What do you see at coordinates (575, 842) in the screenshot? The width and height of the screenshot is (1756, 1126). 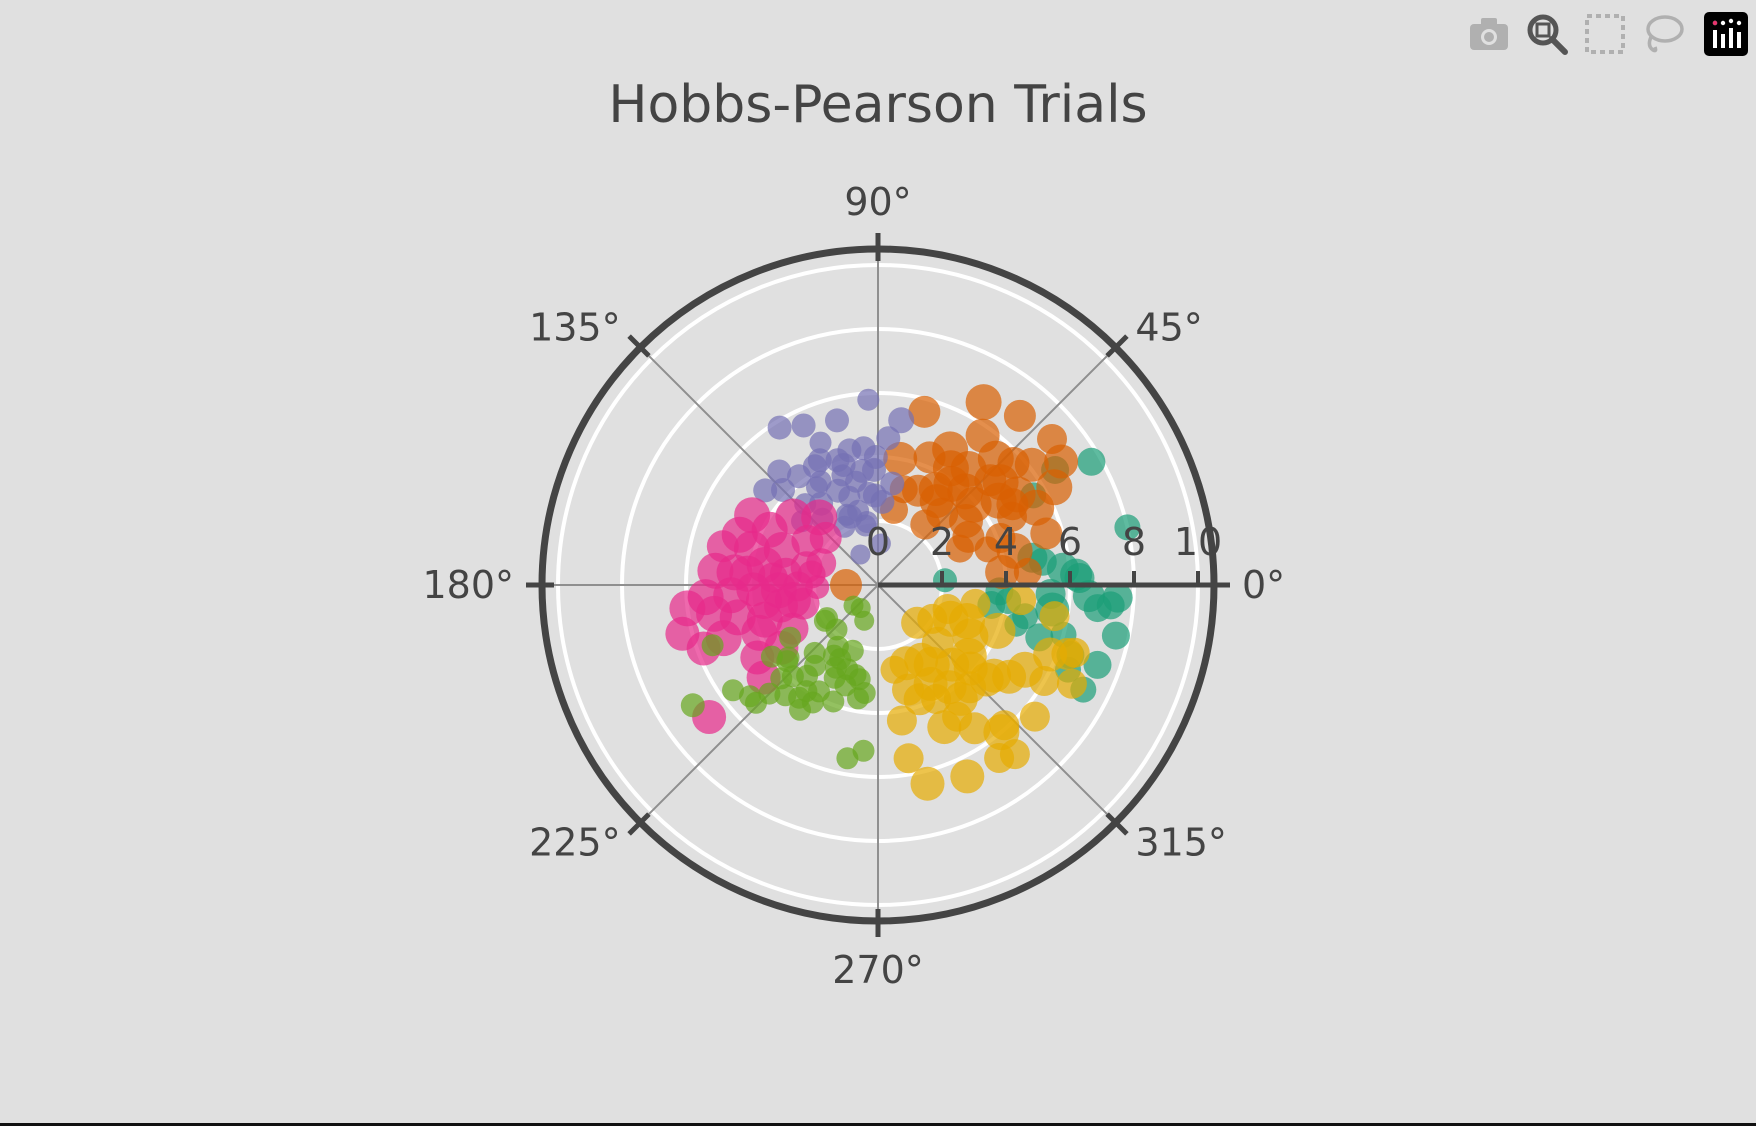 I see `angular-tick-label: 225°` at bounding box center [575, 842].